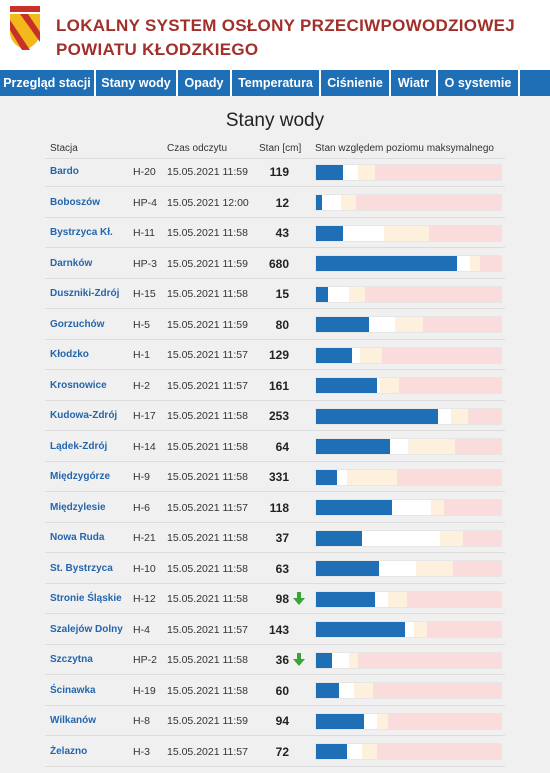 This screenshot has width=550, height=773. I want to click on station-link: Szalejów Dolny, so click(86, 629).